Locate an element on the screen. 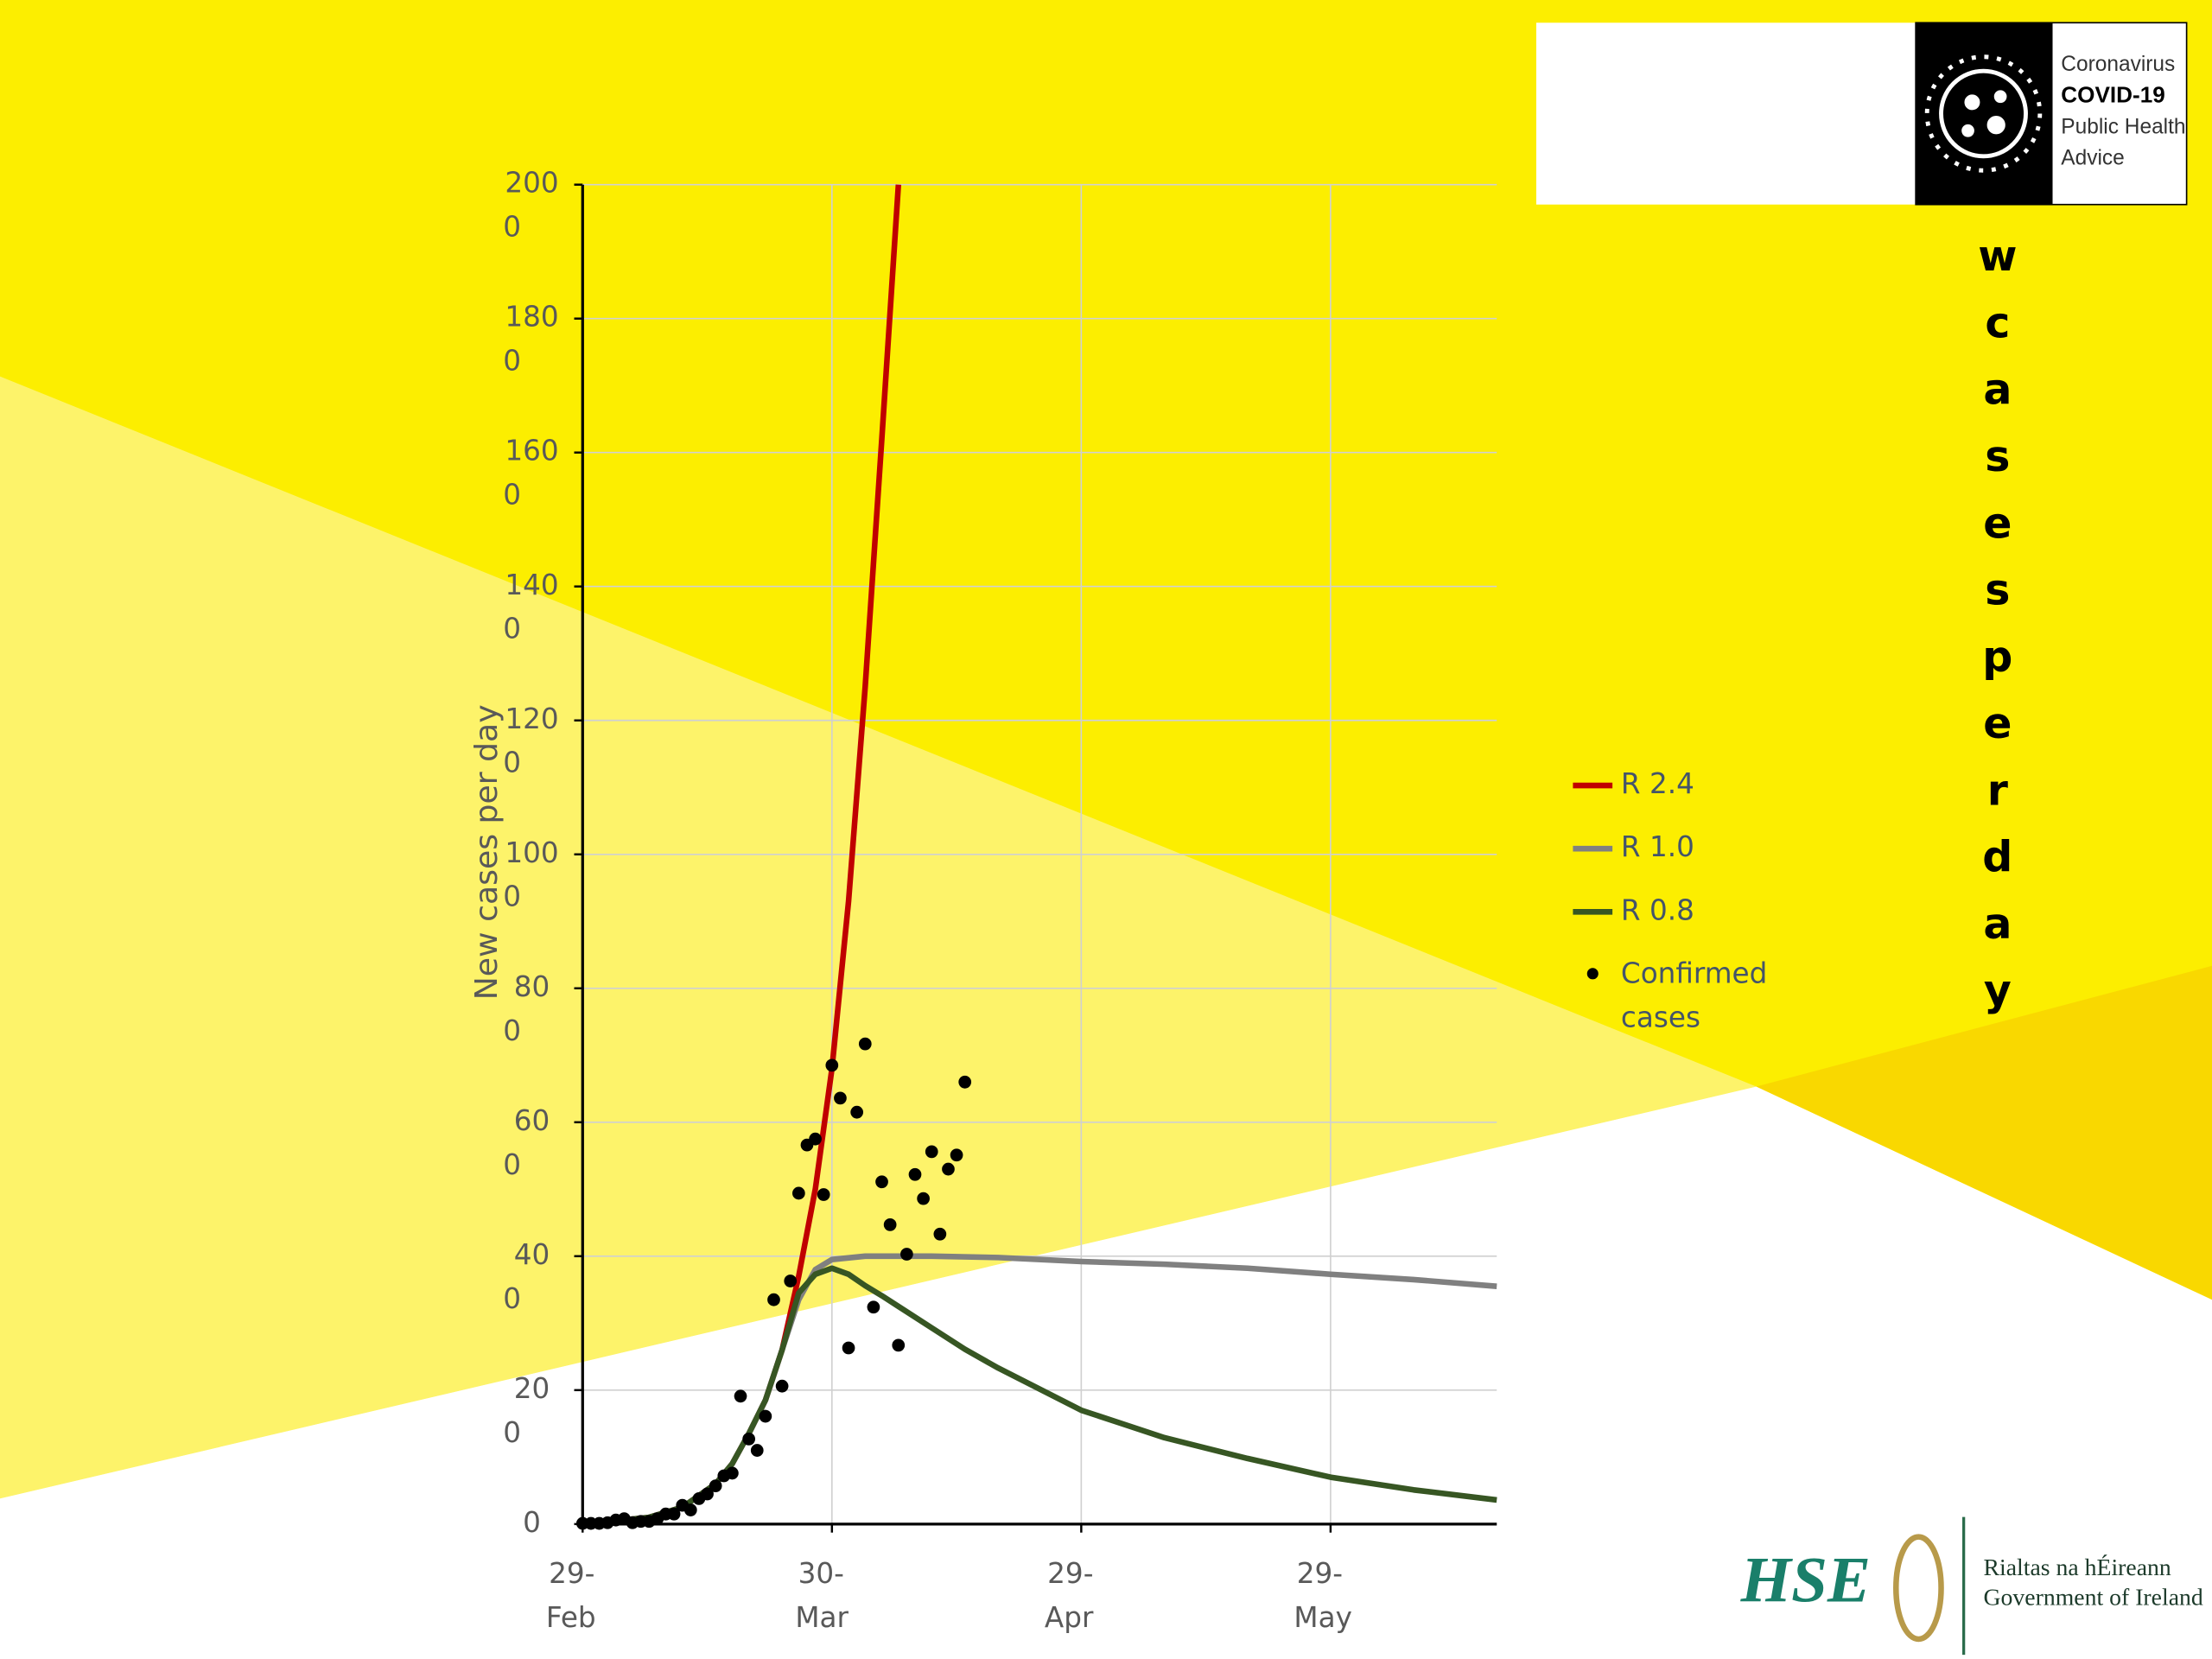 The image size is (2212, 1659). harp-icon is located at coordinates (1918, 1588).